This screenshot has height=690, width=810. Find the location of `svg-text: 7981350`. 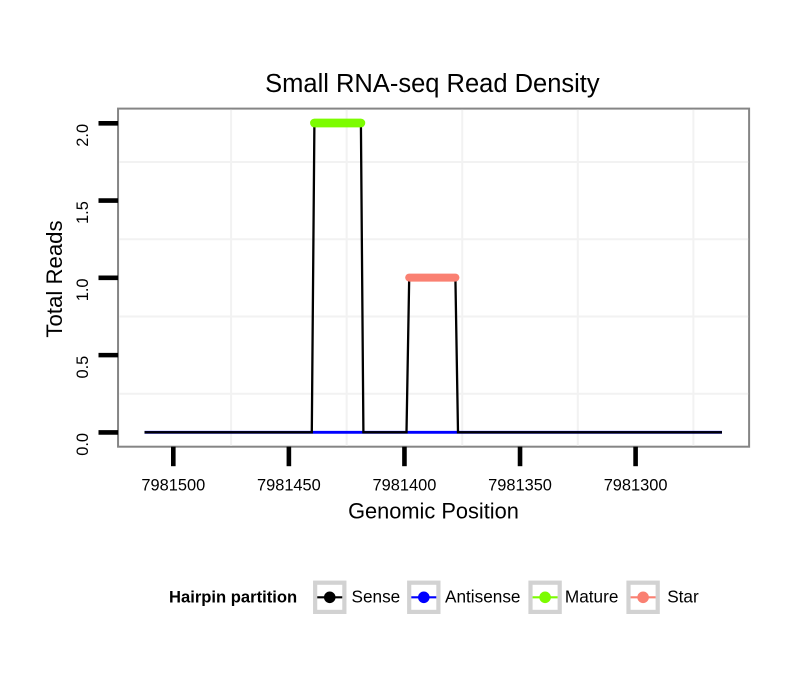

svg-text: 7981350 is located at coordinates (520, 485).